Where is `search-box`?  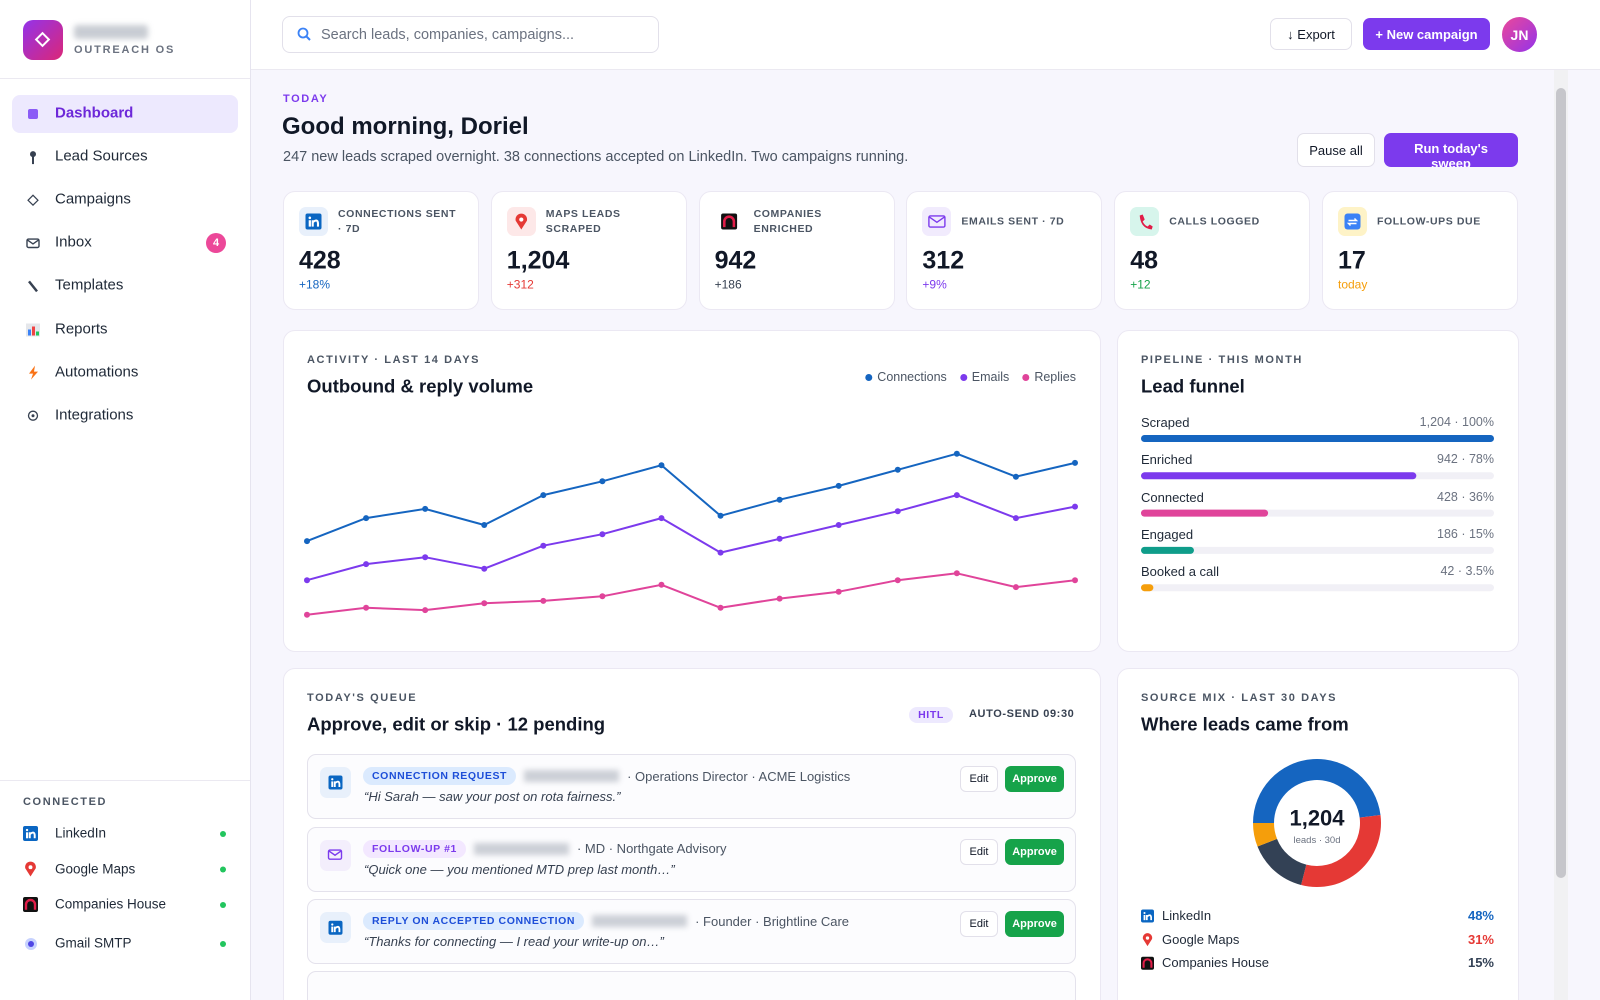
search-box is located at coordinates (470, 34).